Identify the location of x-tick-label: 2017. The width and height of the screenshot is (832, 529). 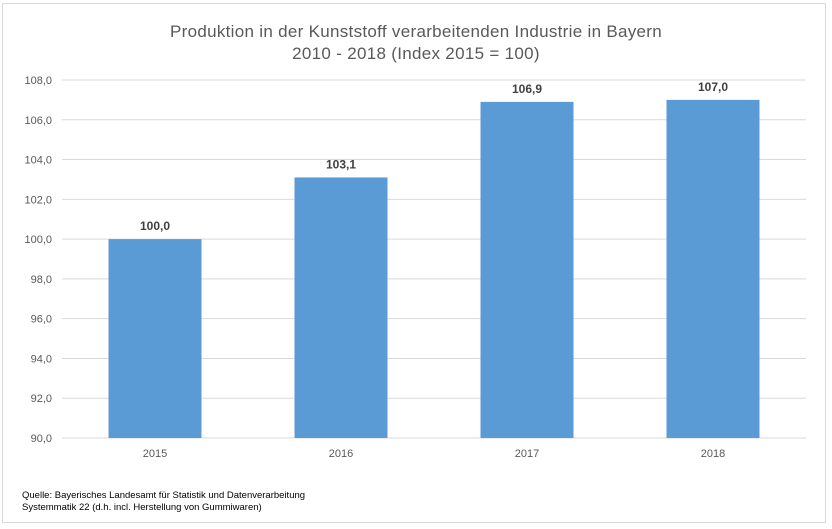
(527, 454).